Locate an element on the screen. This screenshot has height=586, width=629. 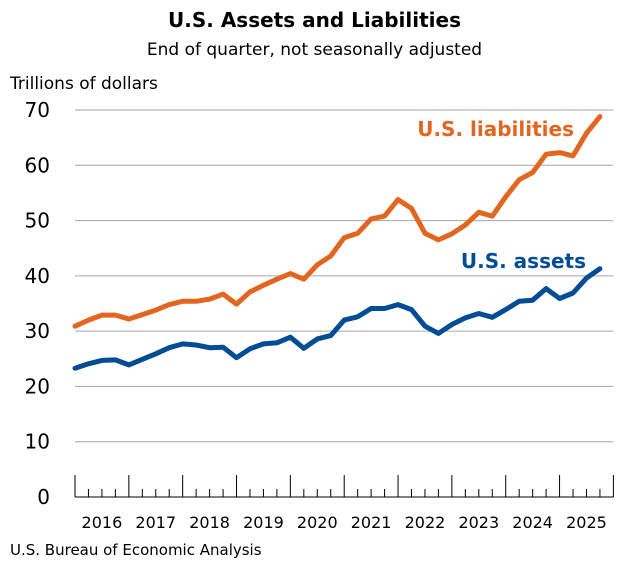
y-tick-label: 60 is located at coordinates (37, 165).